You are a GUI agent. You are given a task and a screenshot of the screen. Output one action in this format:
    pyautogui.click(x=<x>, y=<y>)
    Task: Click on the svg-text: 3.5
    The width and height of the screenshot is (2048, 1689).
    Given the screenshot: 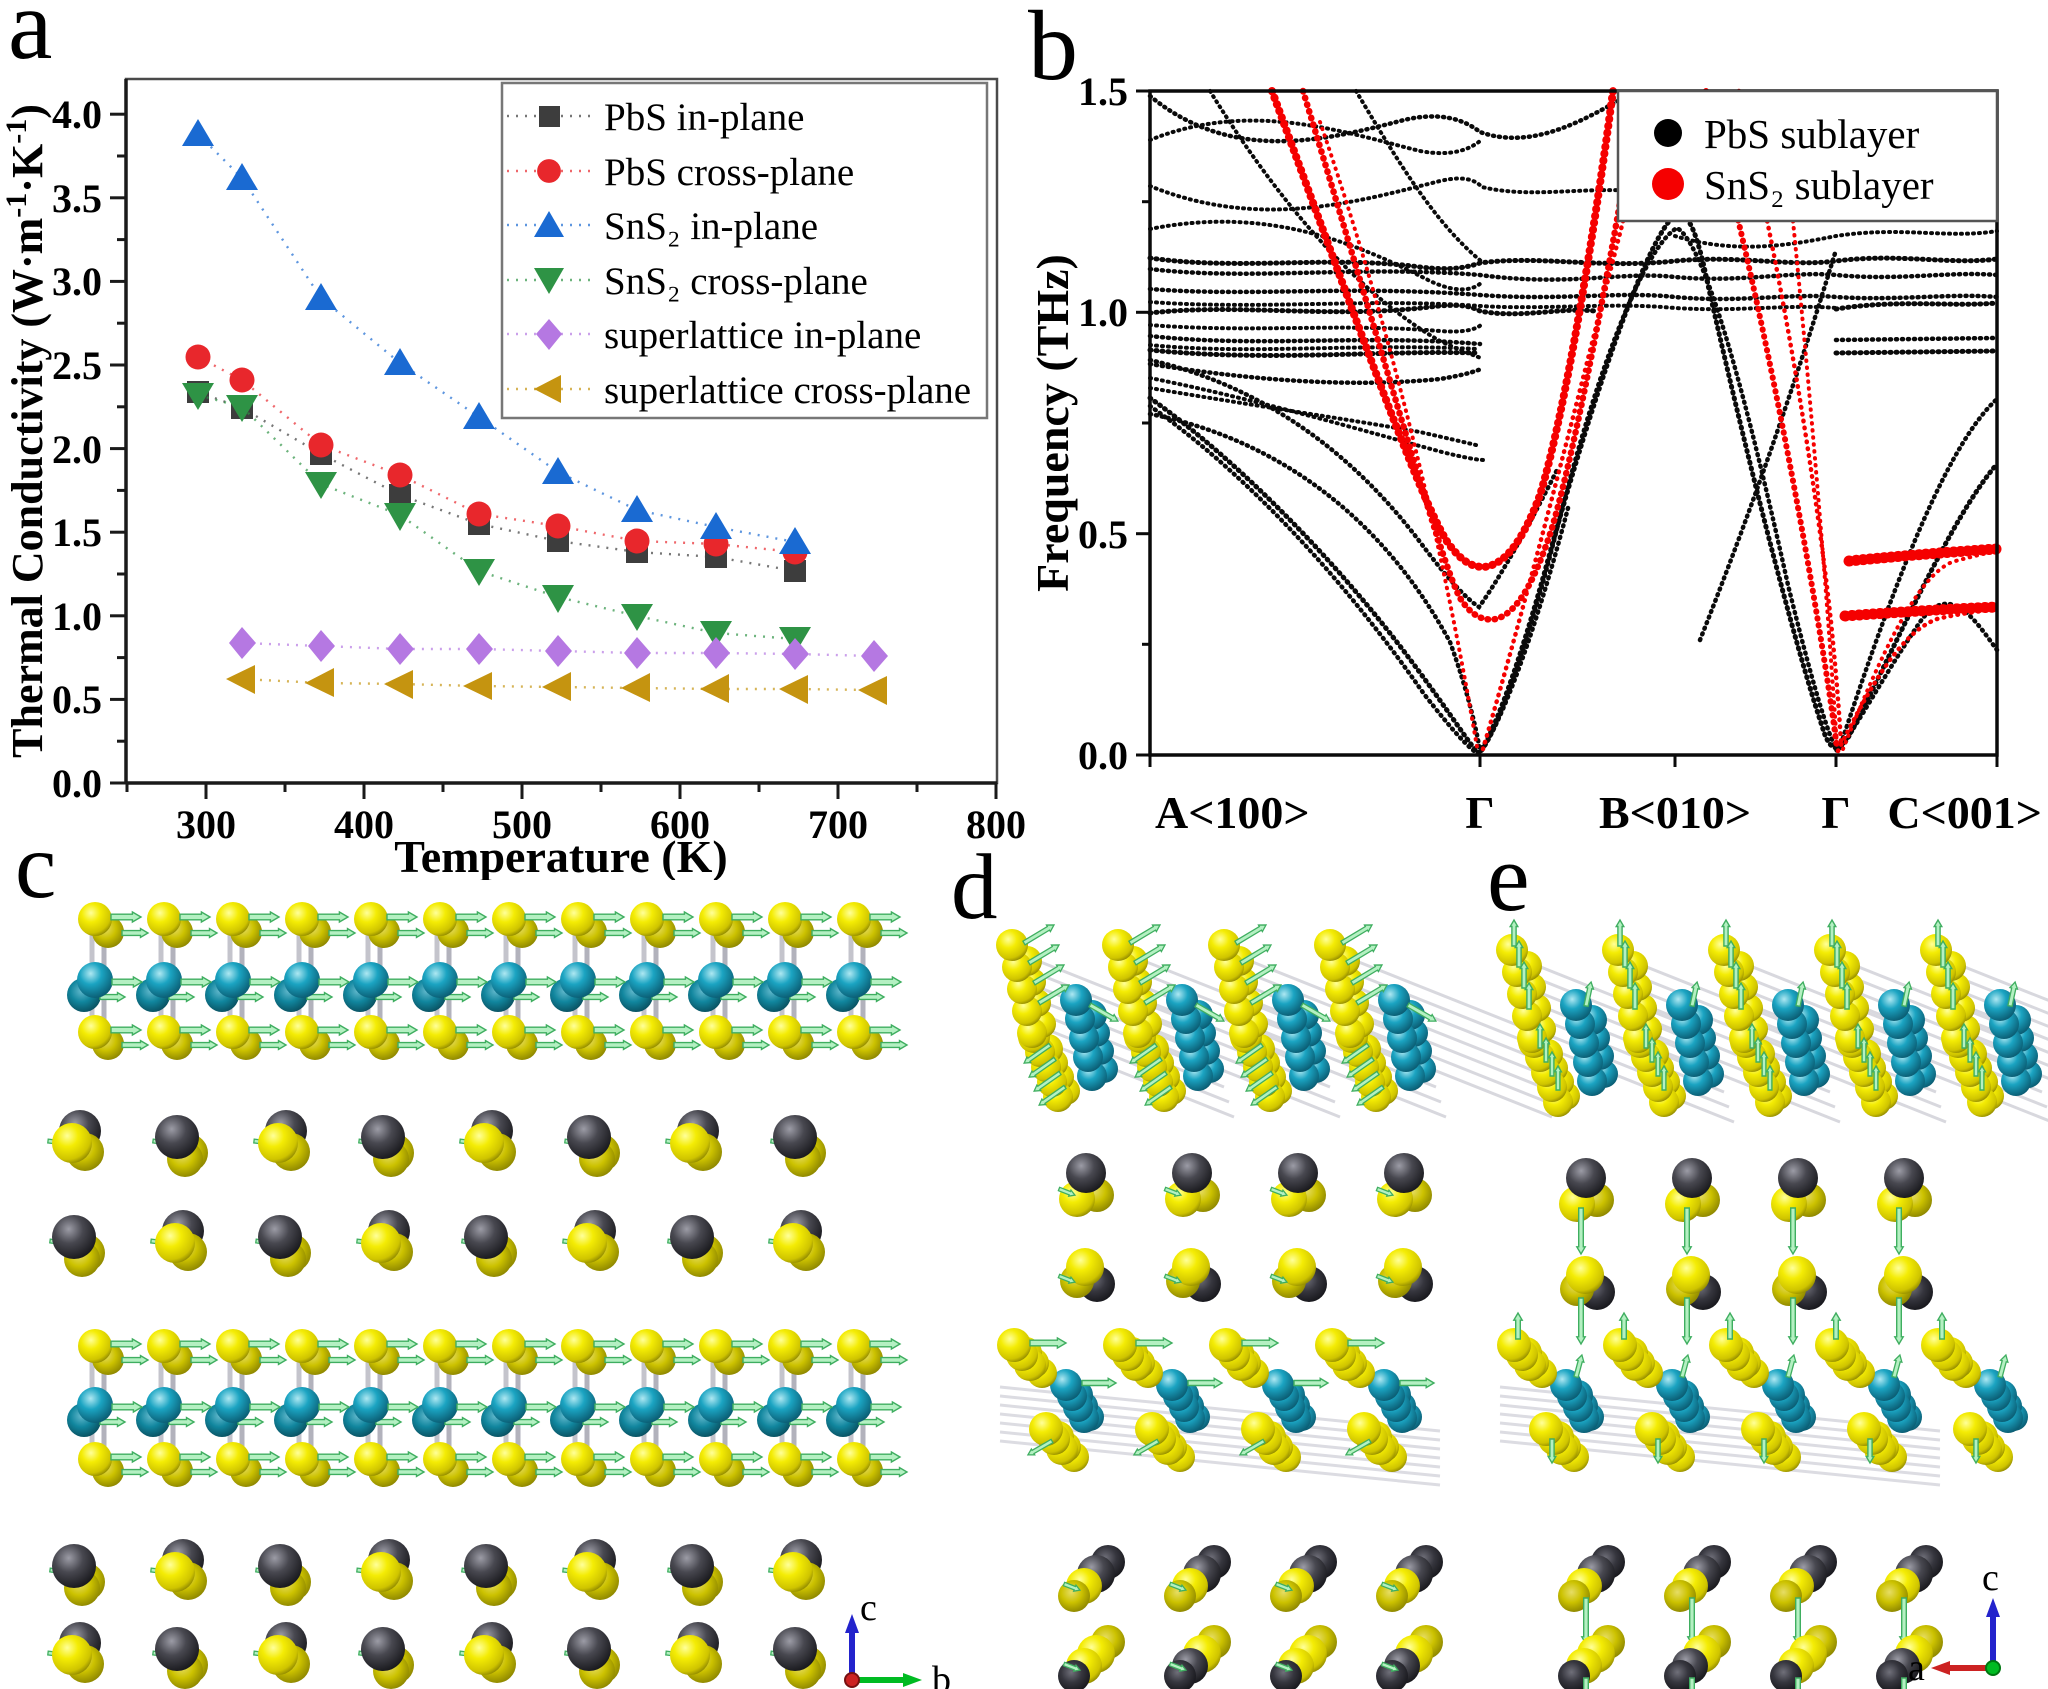 What is the action you would take?
    pyautogui.click(x=77, y=198)
    